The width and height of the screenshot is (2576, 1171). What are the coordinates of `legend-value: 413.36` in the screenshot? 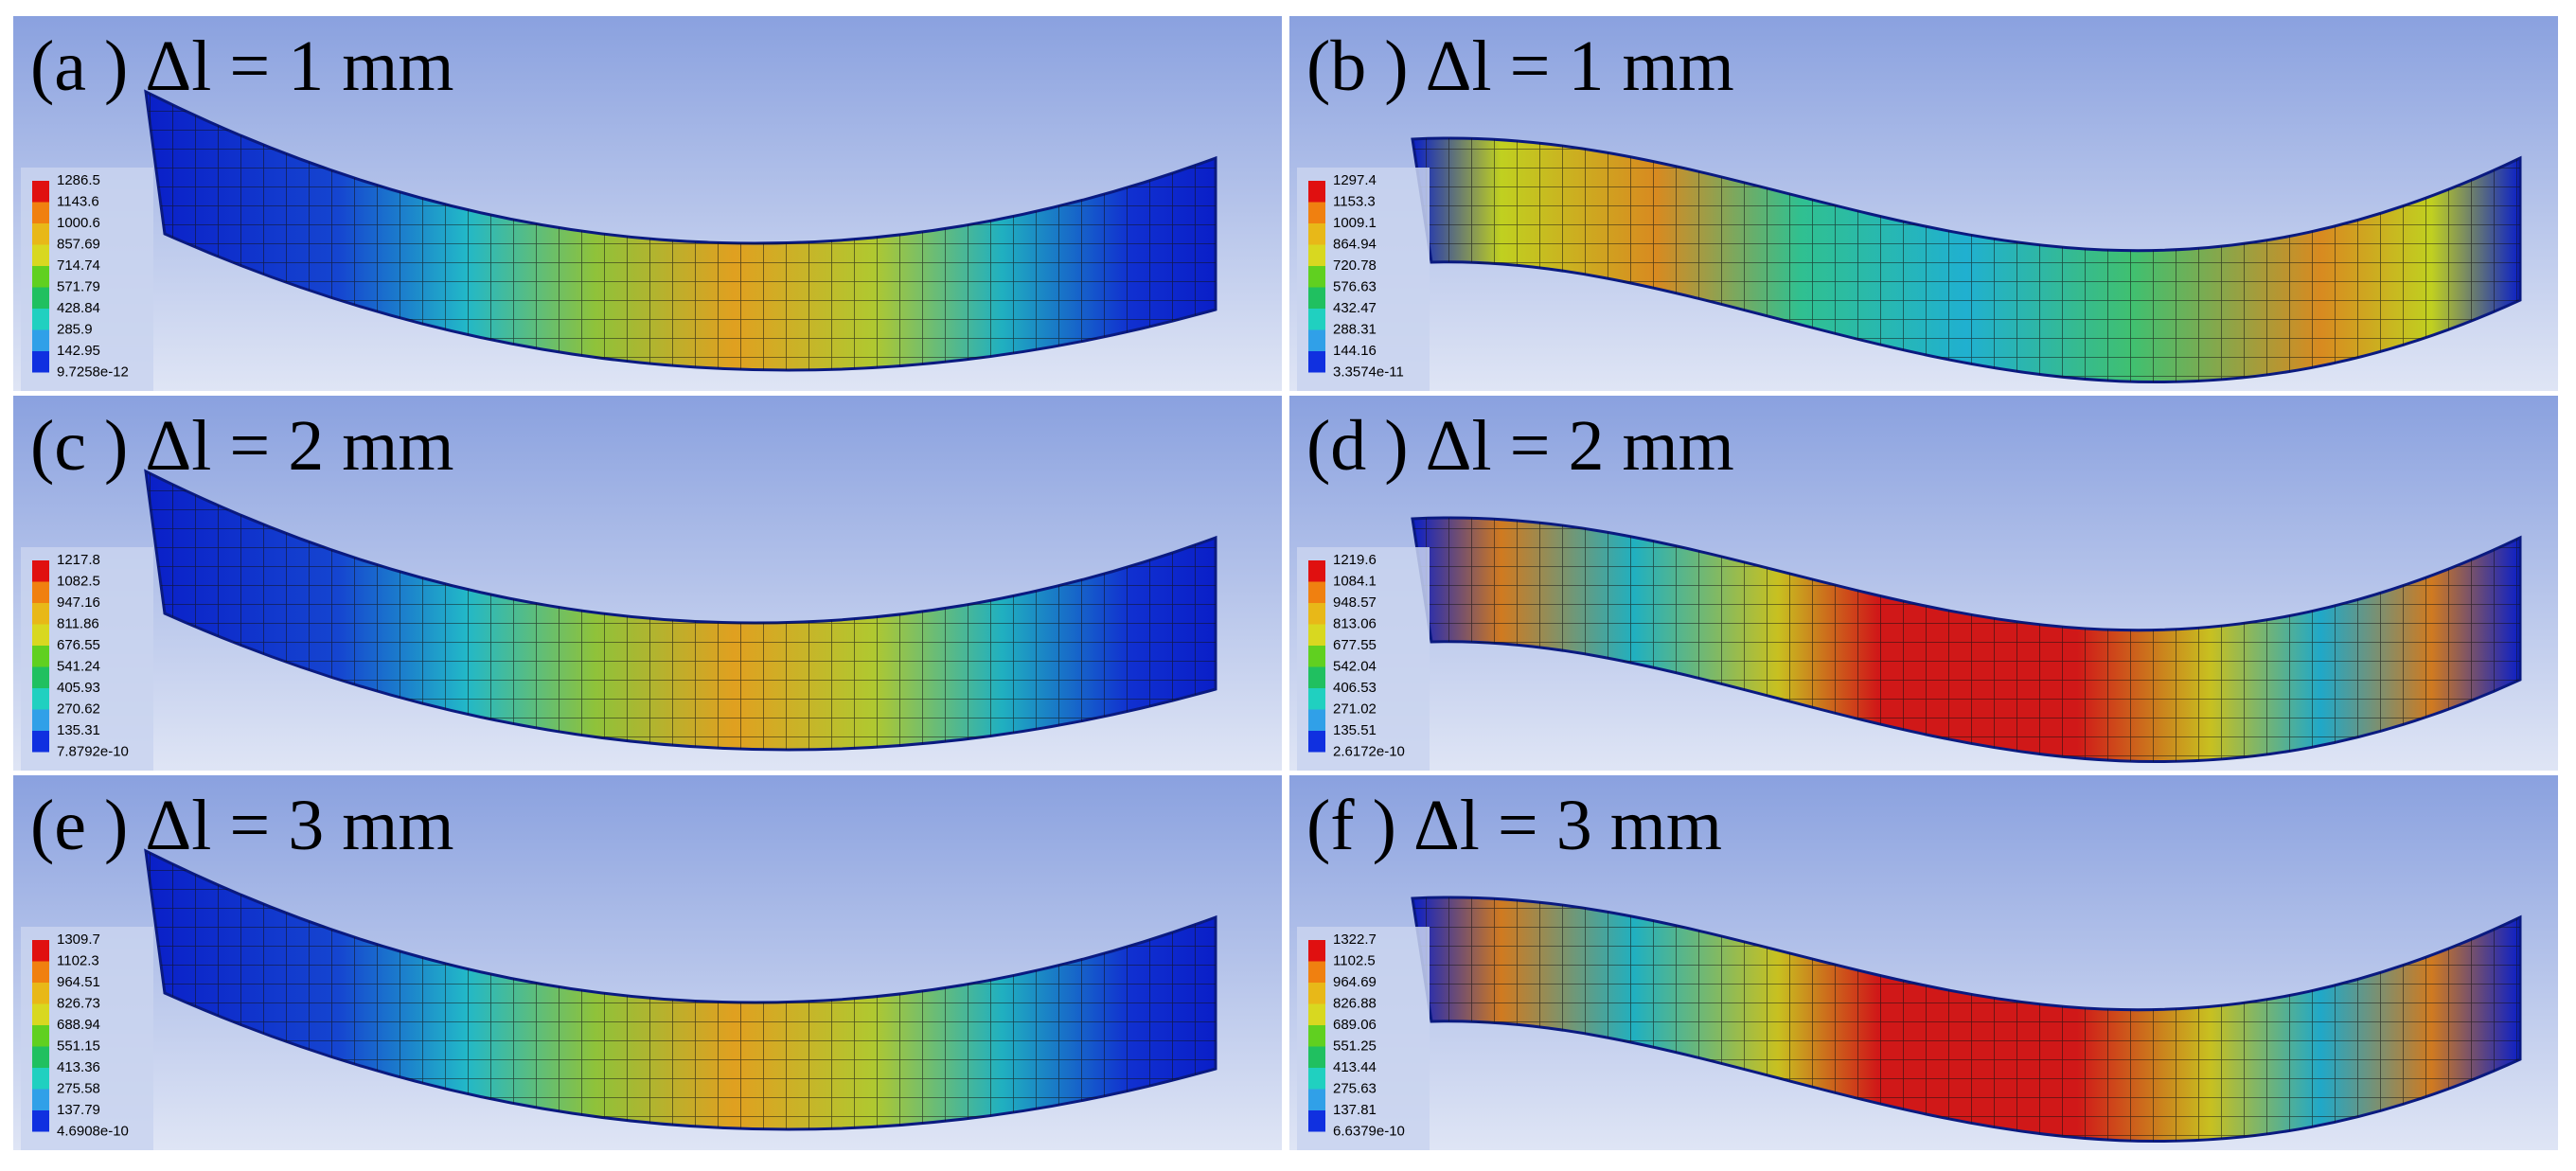 It's located at (78, 1067).